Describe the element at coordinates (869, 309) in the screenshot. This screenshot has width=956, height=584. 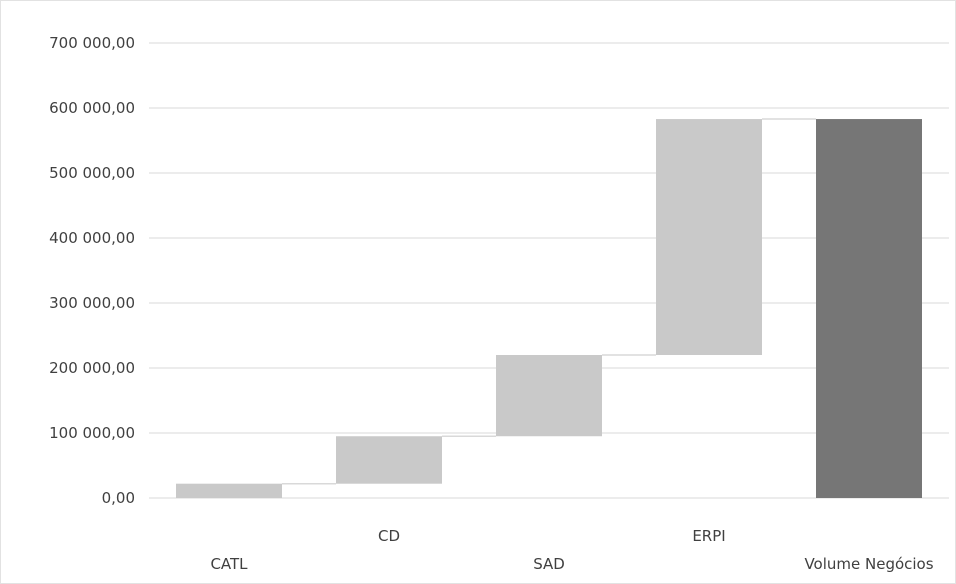
I see `bar-volume-neg-cios` at that location.